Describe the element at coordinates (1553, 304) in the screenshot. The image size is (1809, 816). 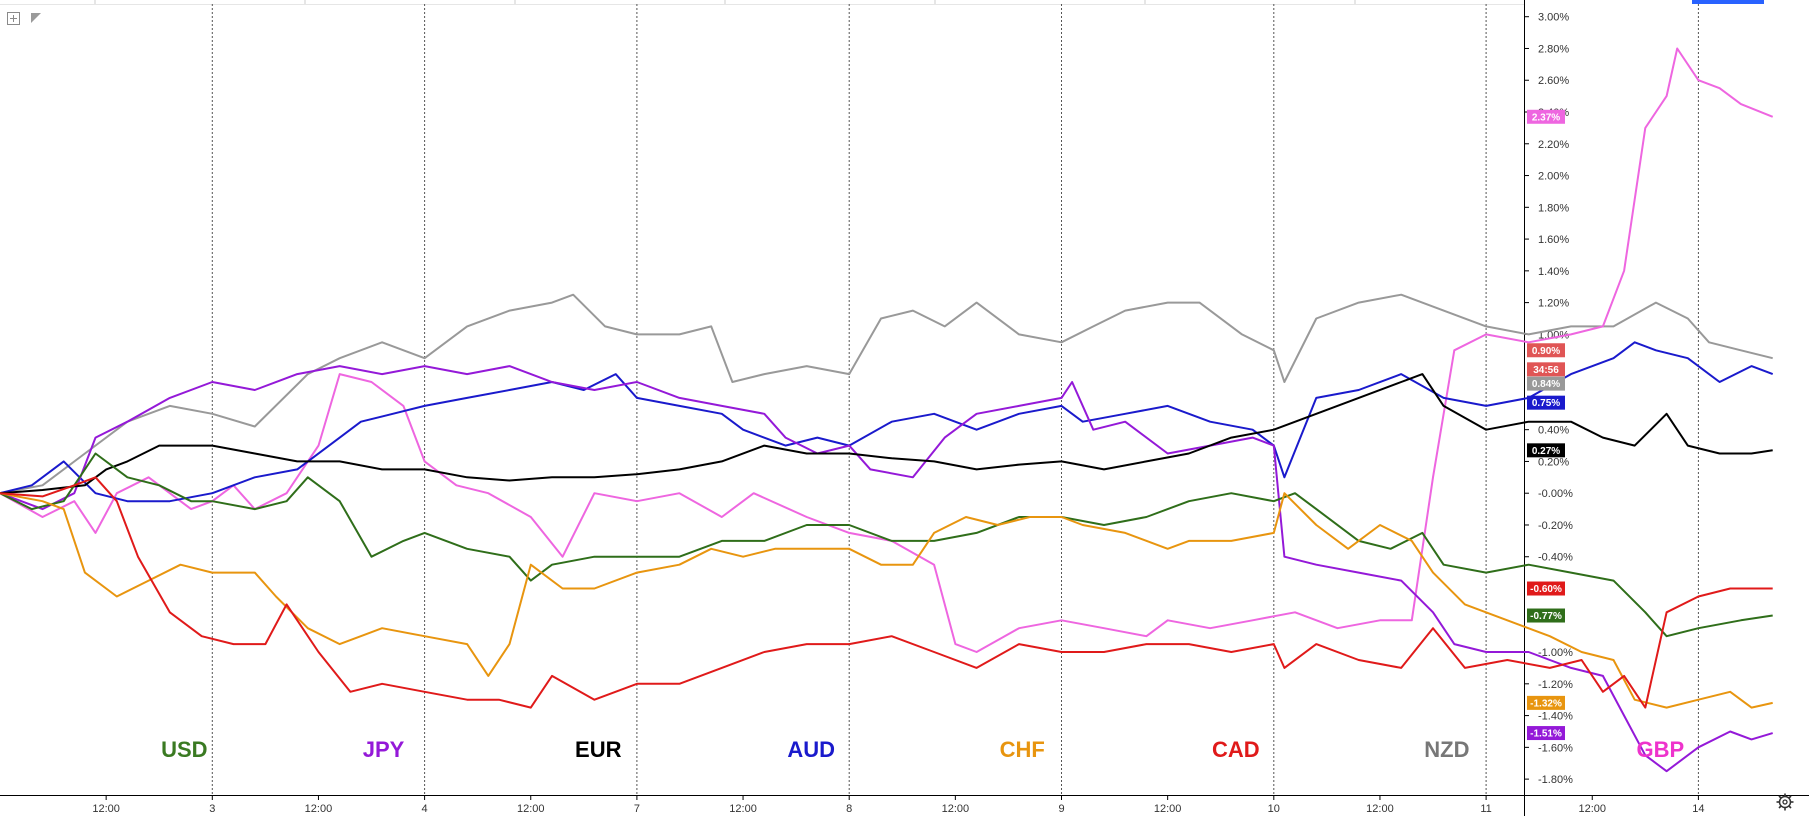
I see `y-tick-label: 1.20%` at that location.